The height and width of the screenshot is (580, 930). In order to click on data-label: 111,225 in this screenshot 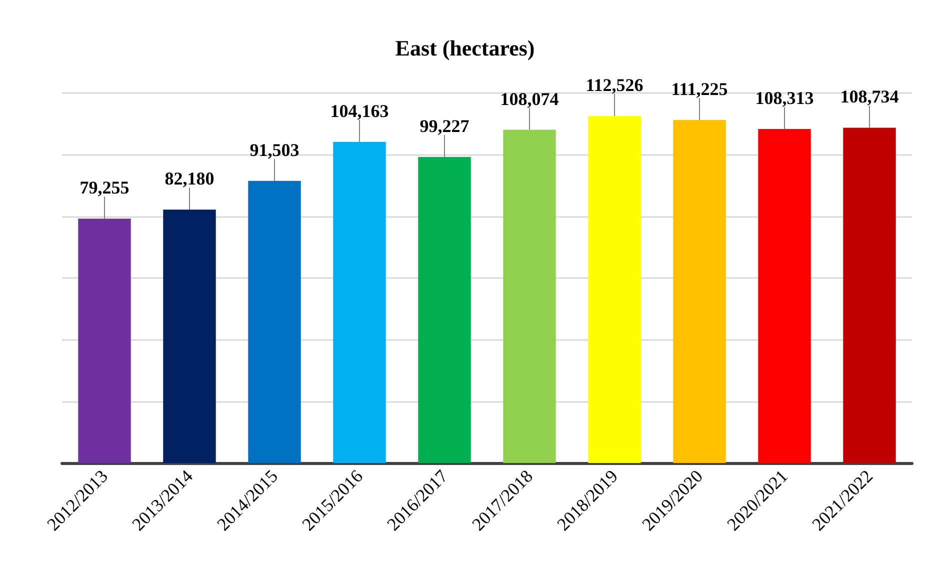, I will do `click(699, 89)`.